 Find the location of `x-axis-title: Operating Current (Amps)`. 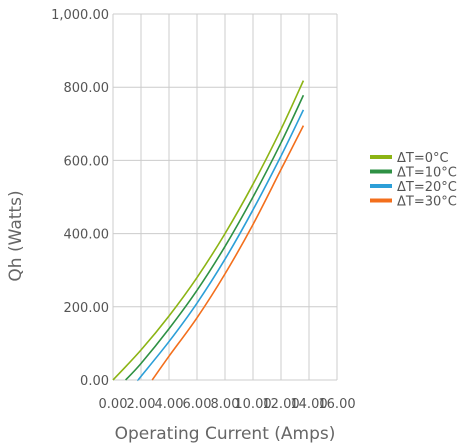

x-axis-title: Operating Current (Amps) is located at coordinates (225, 434).